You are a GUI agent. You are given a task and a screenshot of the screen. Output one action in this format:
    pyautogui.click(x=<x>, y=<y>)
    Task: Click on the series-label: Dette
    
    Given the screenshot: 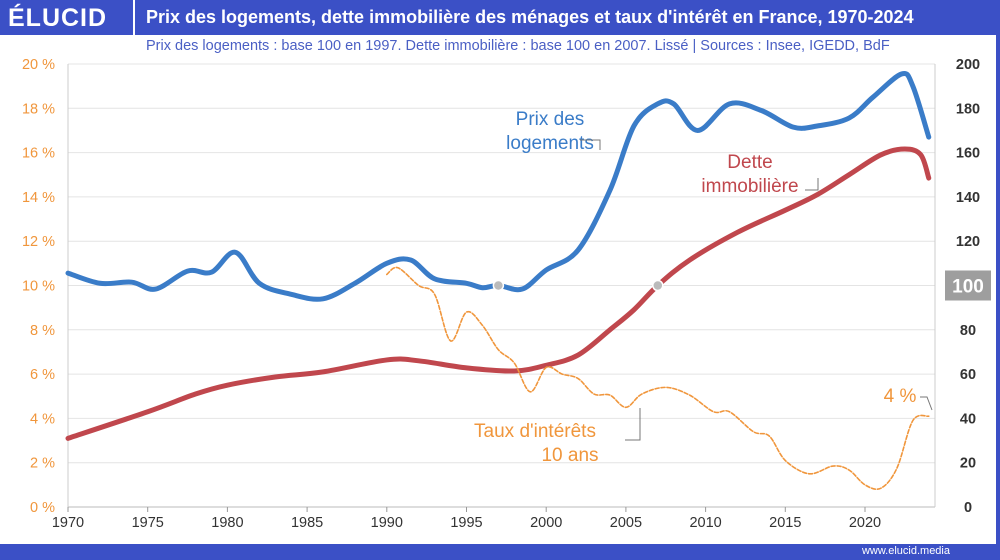 What is the action you would take?
    pyautogui.click(x=749, y=162)
    